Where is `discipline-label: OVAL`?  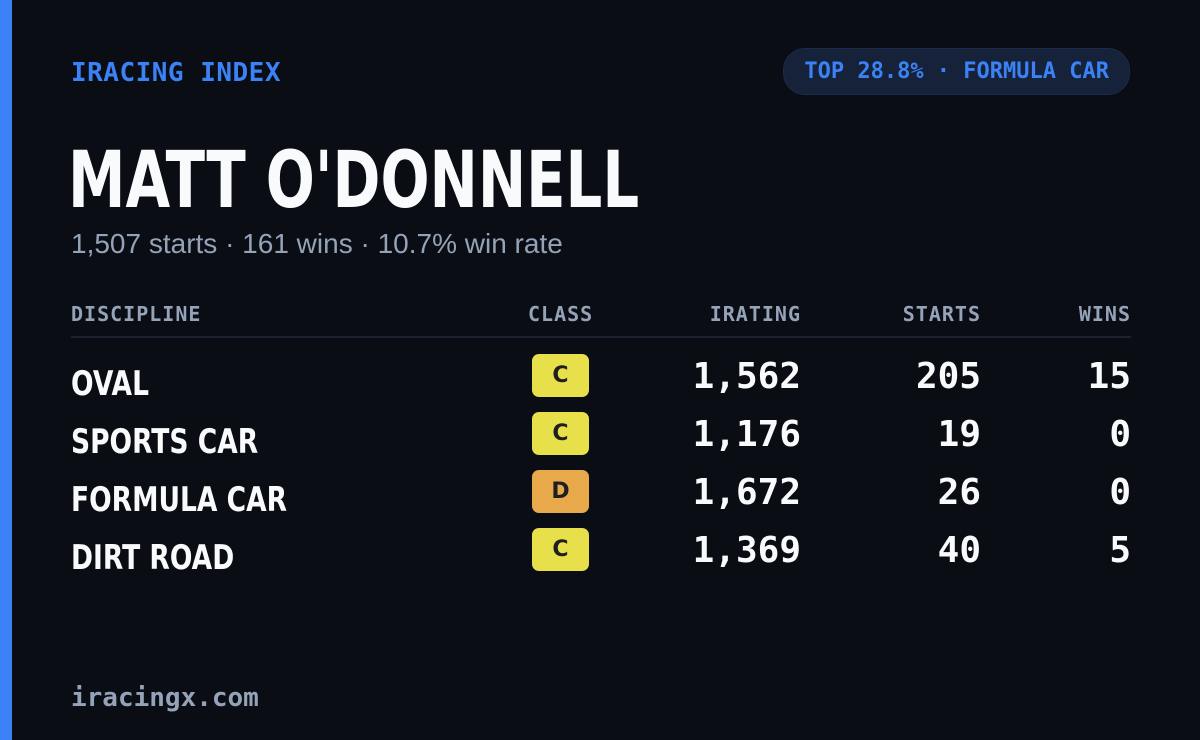 discipline-label: OVAL is located at coordinates (110, 384).